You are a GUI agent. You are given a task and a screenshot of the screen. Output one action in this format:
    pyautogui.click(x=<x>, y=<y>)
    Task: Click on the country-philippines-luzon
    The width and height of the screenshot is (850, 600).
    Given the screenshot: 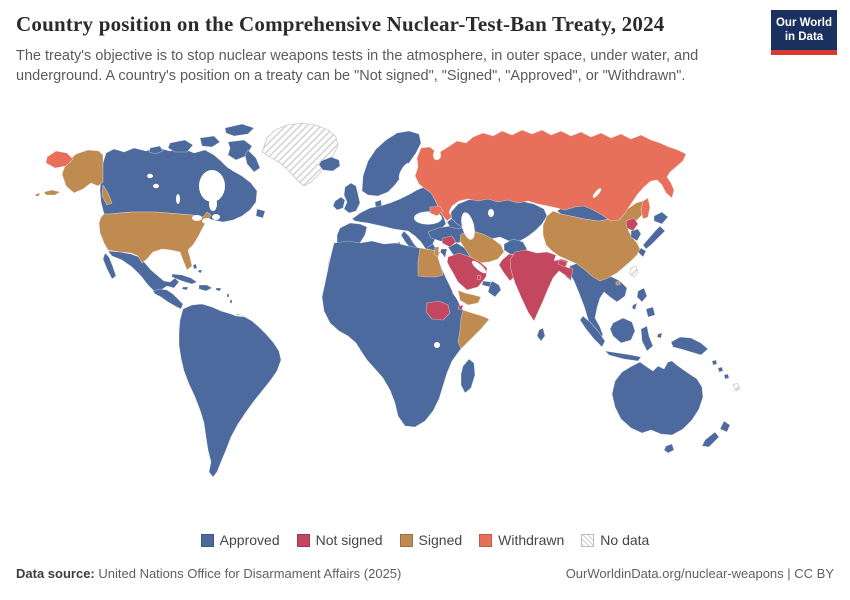 What is the action you would take?
    pyautogui.click(x=642, y=295)
    